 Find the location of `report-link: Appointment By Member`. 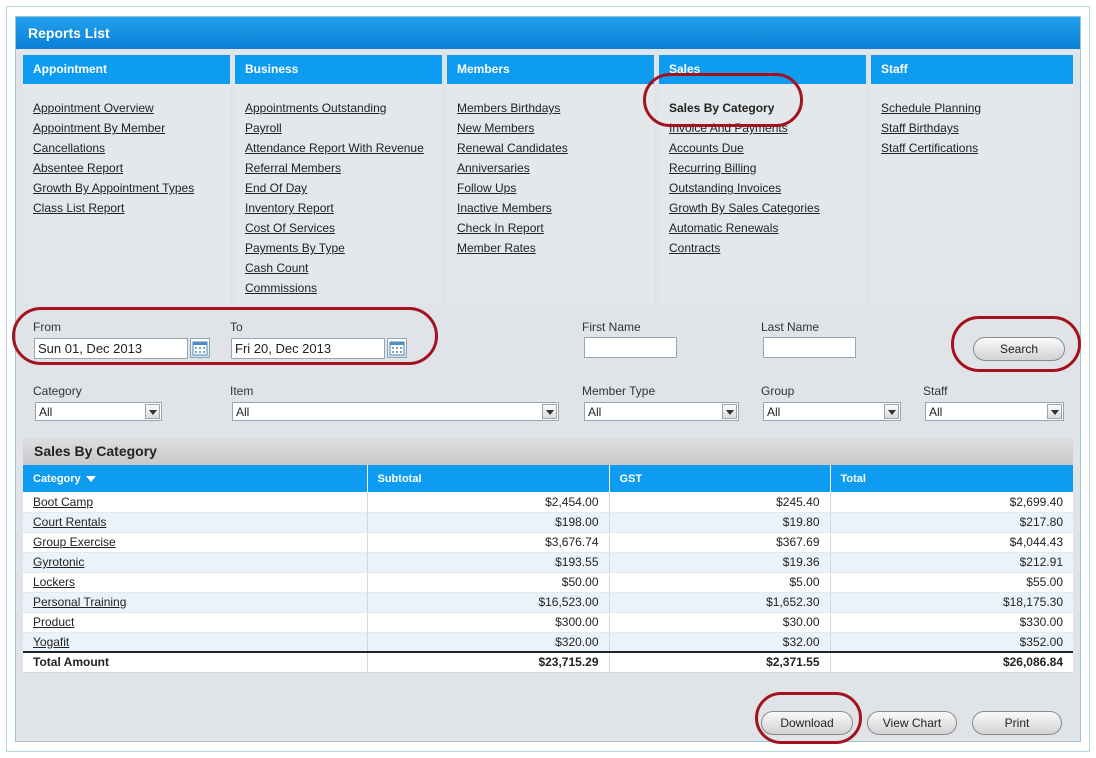

report-link: Appointment By Member is located at coordinates (99, 128).